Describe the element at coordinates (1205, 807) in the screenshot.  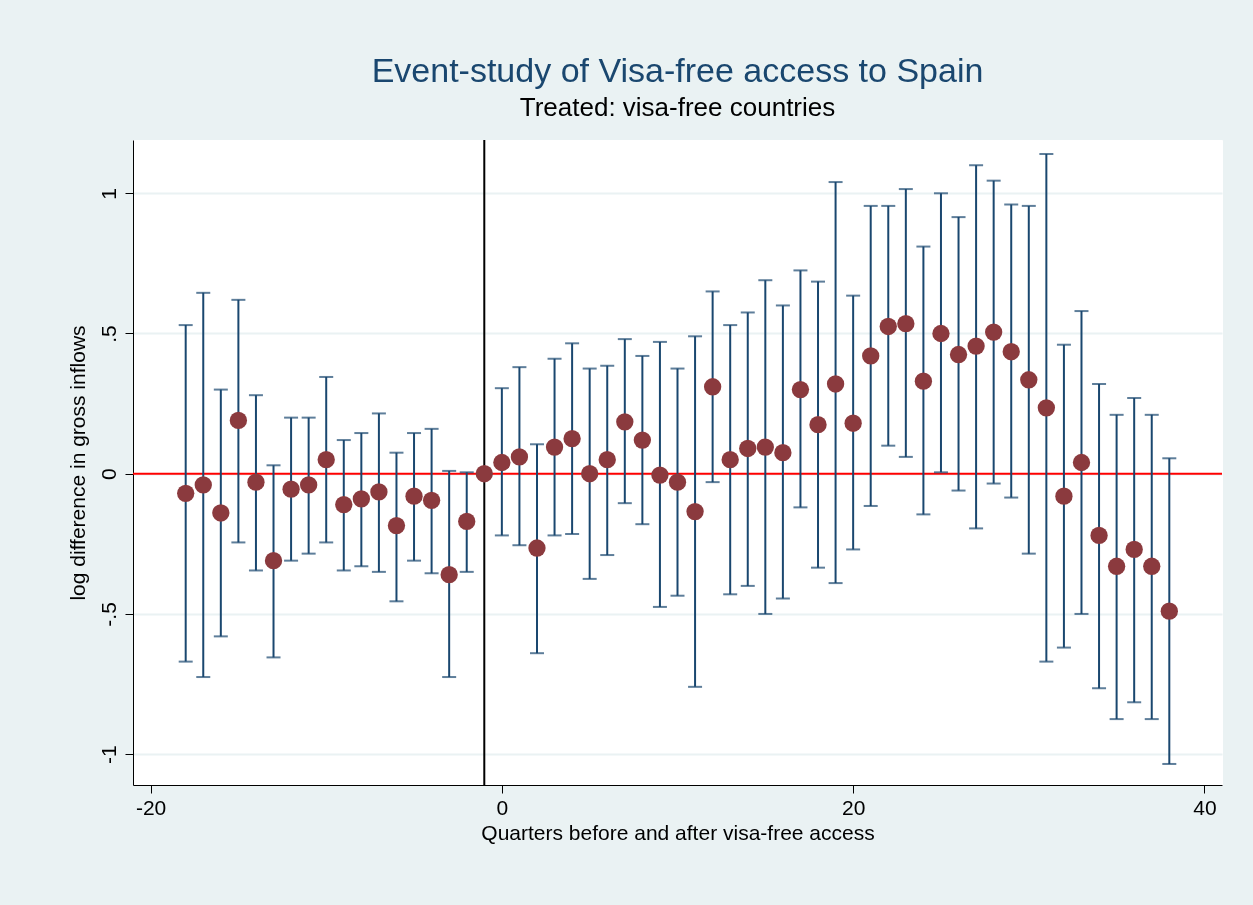
I see `x-tick-label: 40` at that location.